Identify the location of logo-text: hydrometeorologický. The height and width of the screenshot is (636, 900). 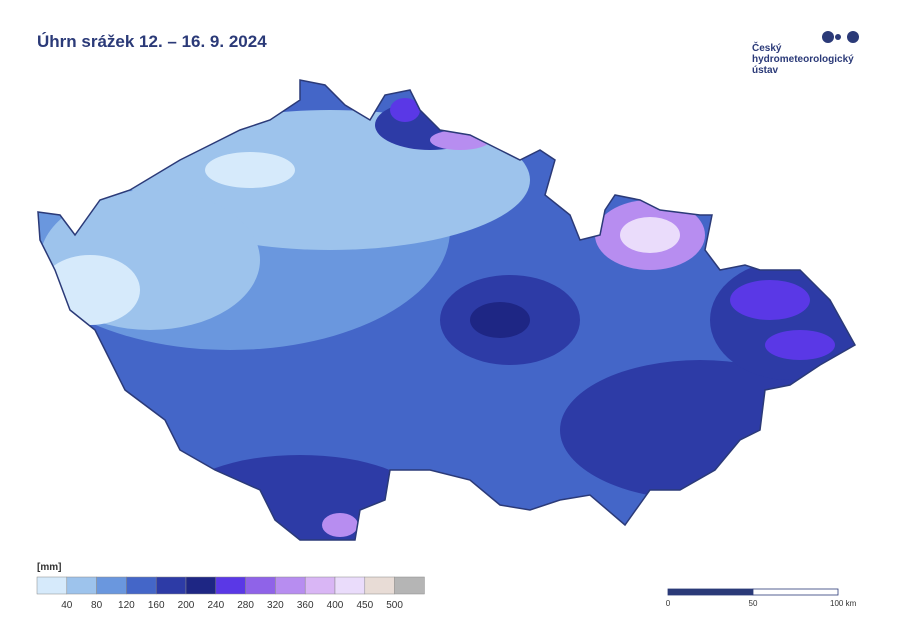
(803, 59).